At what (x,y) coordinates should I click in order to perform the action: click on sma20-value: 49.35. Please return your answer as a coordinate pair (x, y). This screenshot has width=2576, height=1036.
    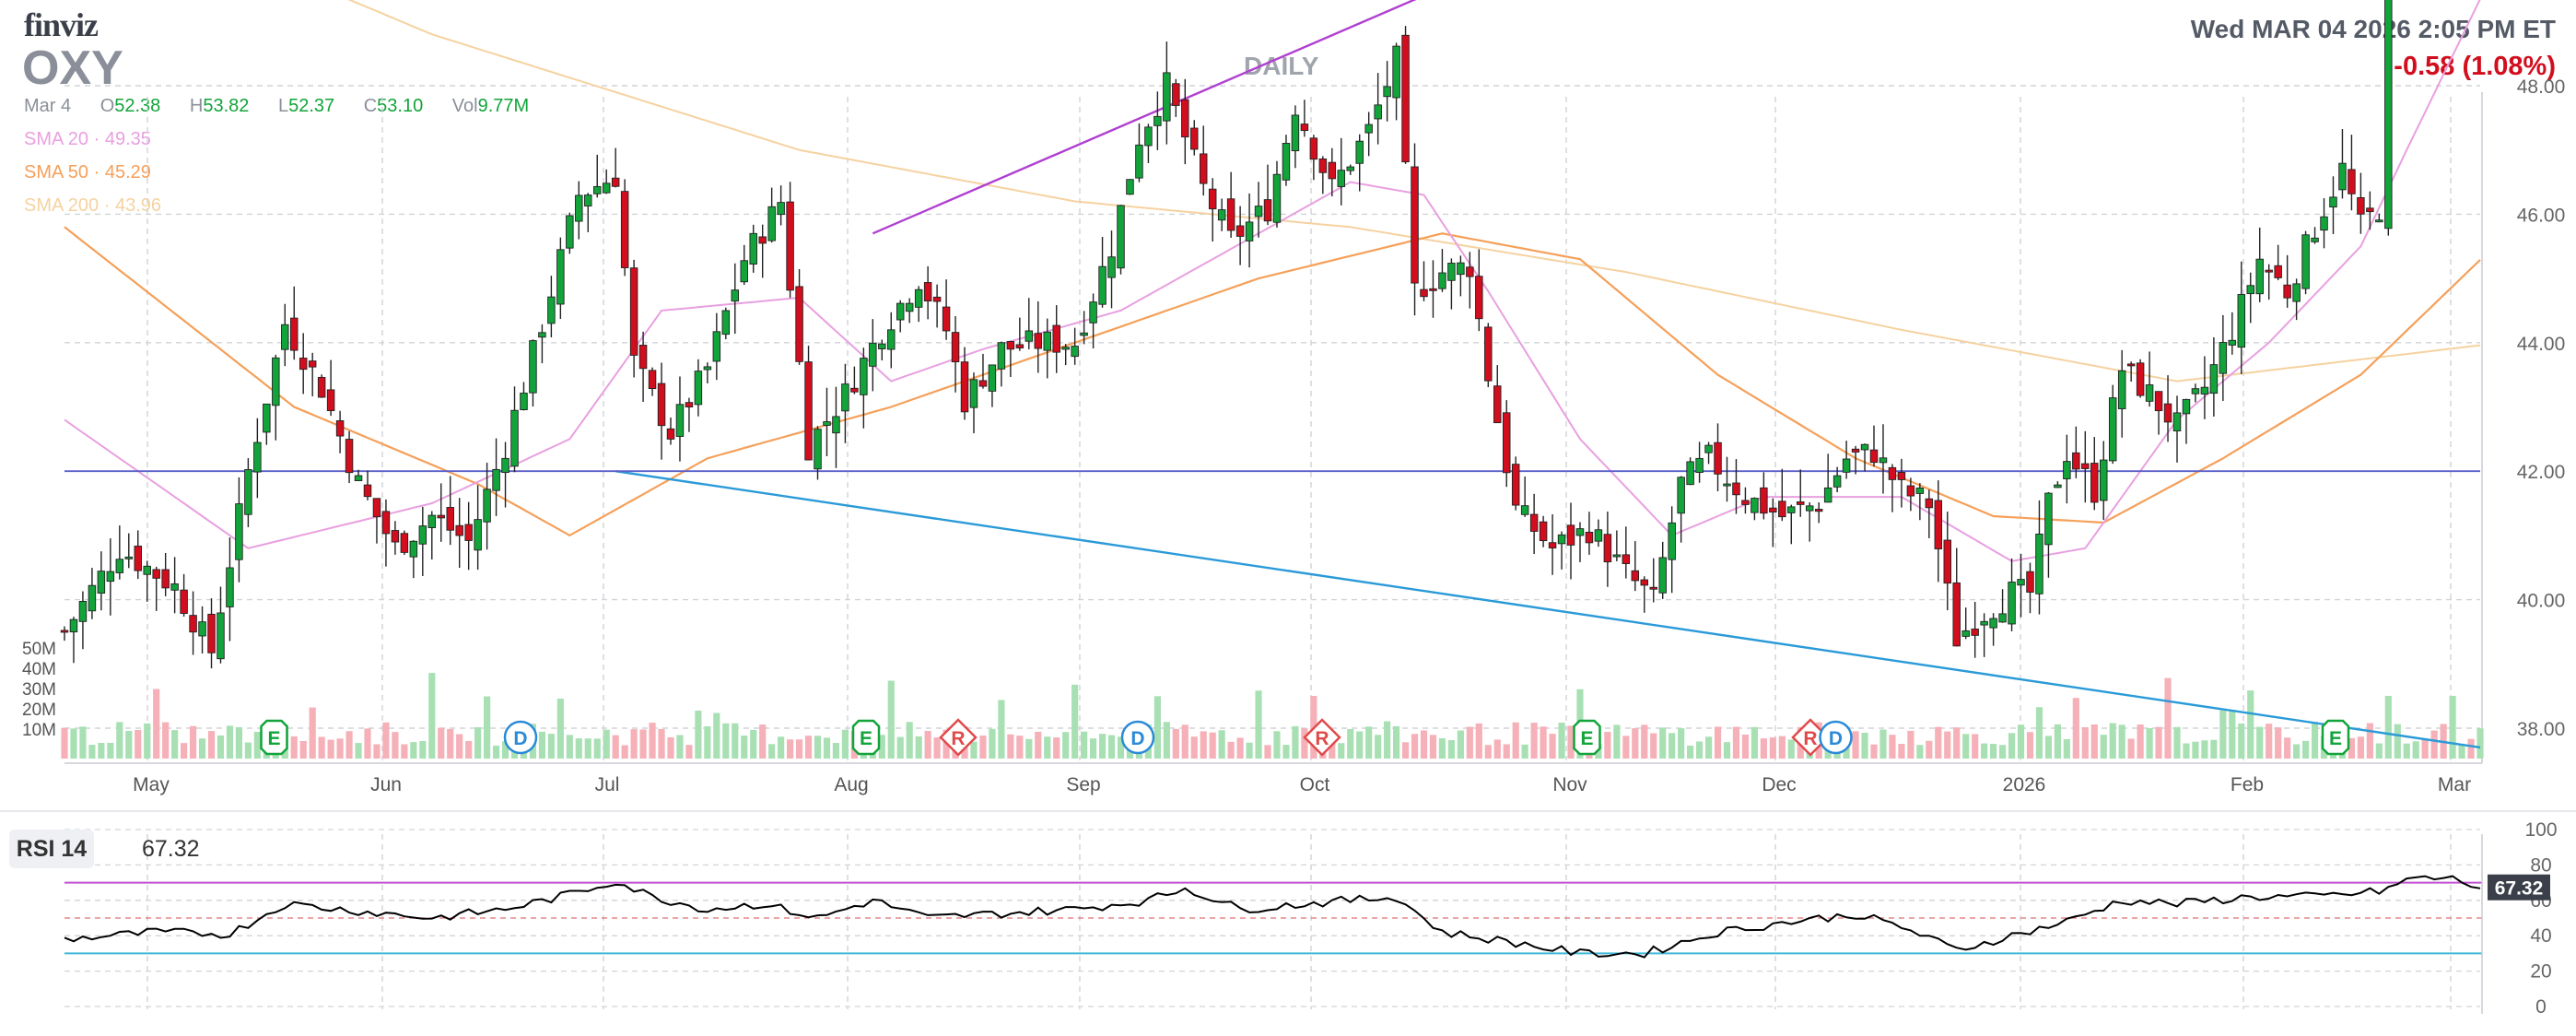
    Looking at the image, I should click on (127, 139).